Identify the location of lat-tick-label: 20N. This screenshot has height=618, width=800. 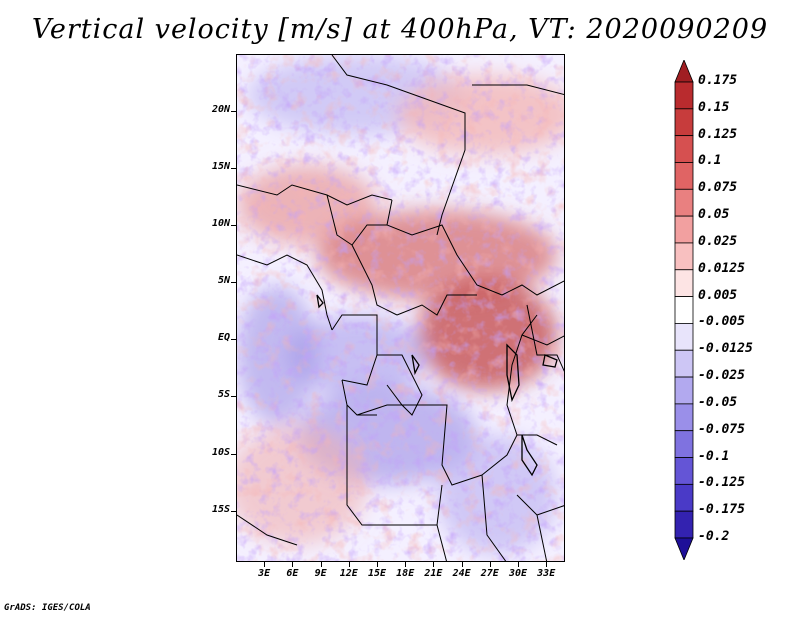
(220, 110).